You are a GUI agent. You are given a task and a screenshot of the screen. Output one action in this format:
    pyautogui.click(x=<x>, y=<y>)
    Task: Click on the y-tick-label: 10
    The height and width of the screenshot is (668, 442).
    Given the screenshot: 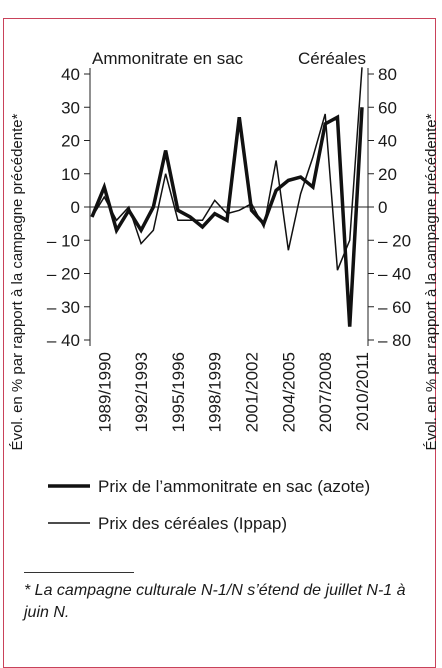 What is the action you would take?
    pyautogui.click(x=70, y=174)
    